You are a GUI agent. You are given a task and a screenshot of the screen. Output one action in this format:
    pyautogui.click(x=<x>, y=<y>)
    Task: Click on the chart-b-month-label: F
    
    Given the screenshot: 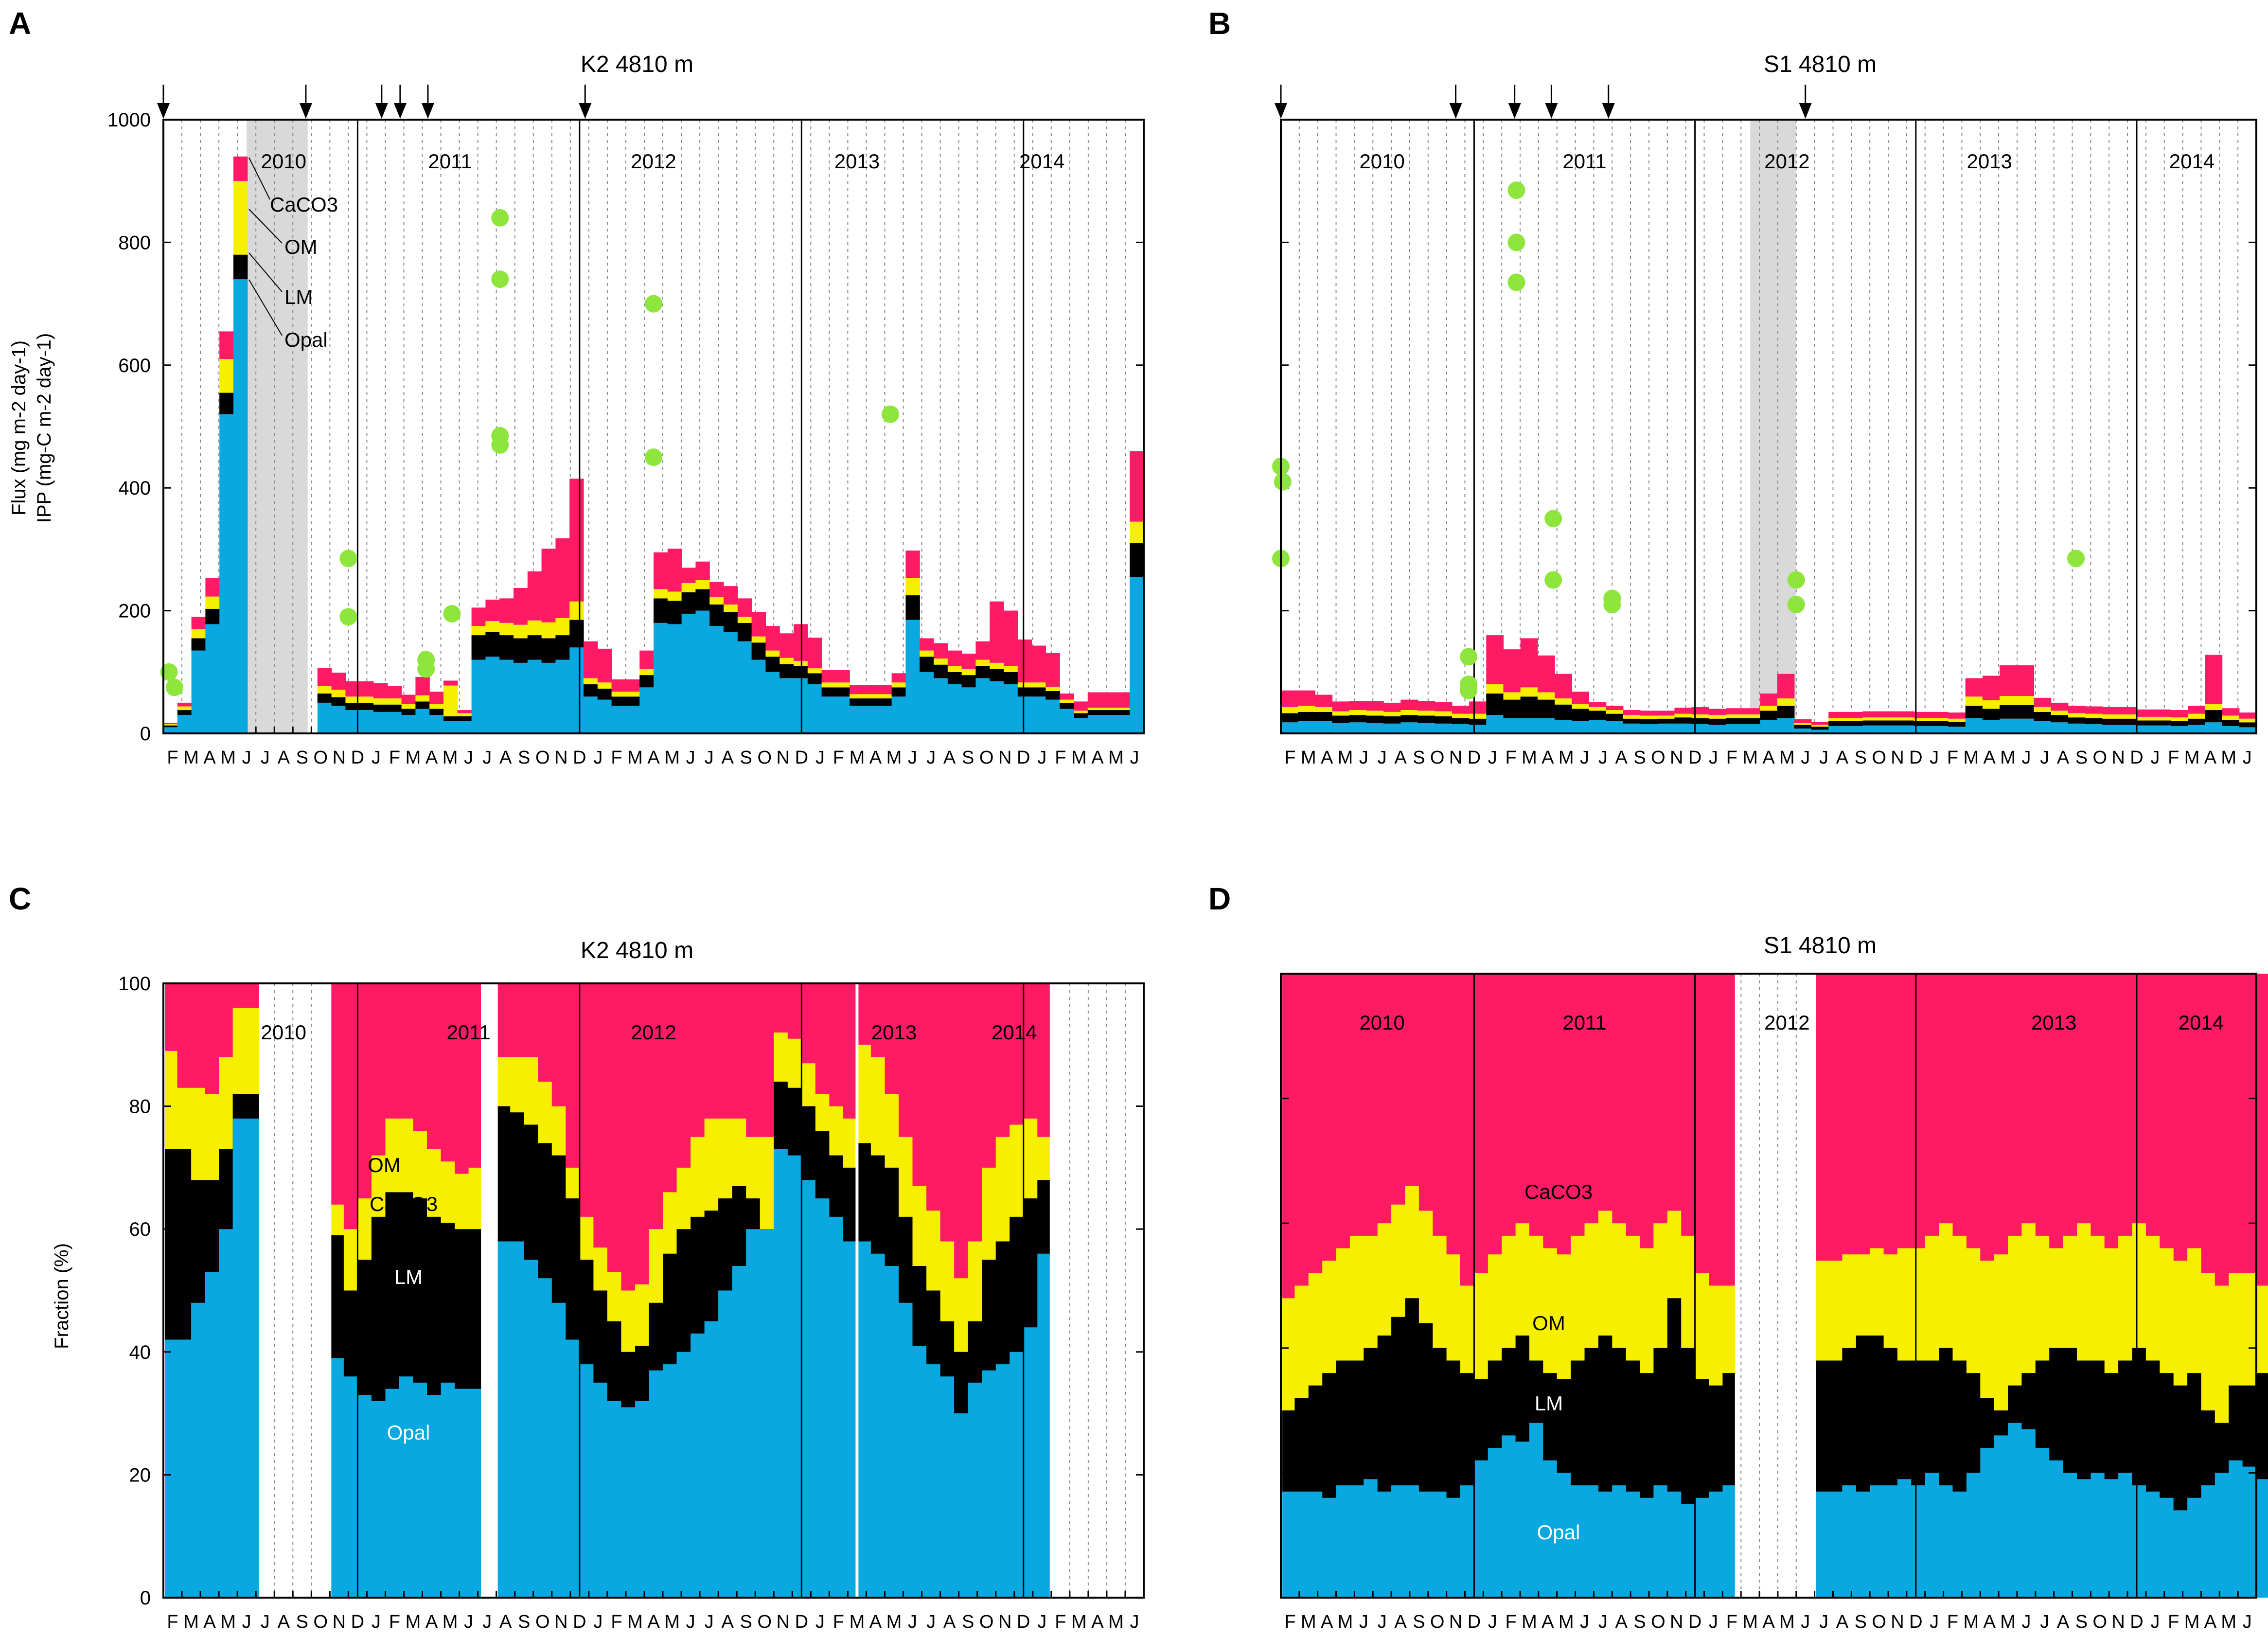 What is the action you would take?
    pyautogui.click(x=2173, y=758)
    